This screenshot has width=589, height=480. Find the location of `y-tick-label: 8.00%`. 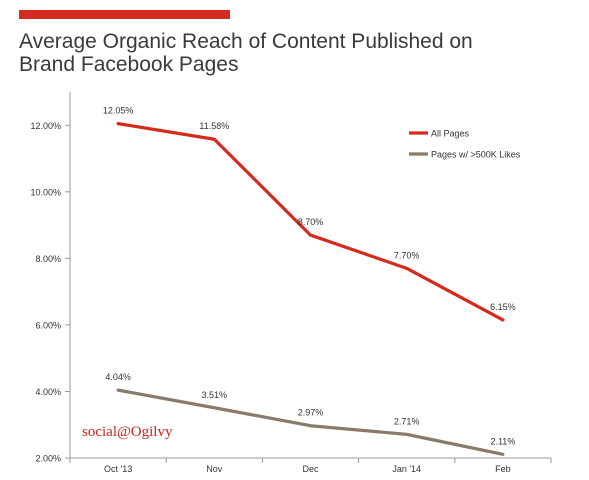

y-tick-label: 8.00% is located at coordinates (48, 259).